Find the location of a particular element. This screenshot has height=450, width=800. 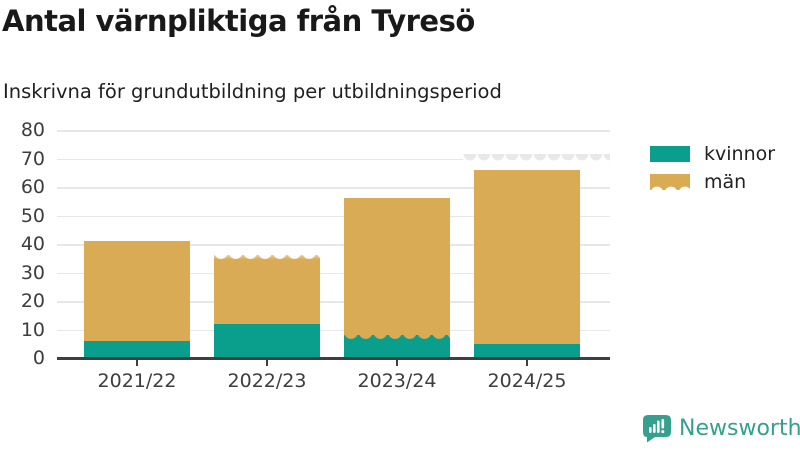

newsworthy-logo-icon is located at coordinates (657, 429).